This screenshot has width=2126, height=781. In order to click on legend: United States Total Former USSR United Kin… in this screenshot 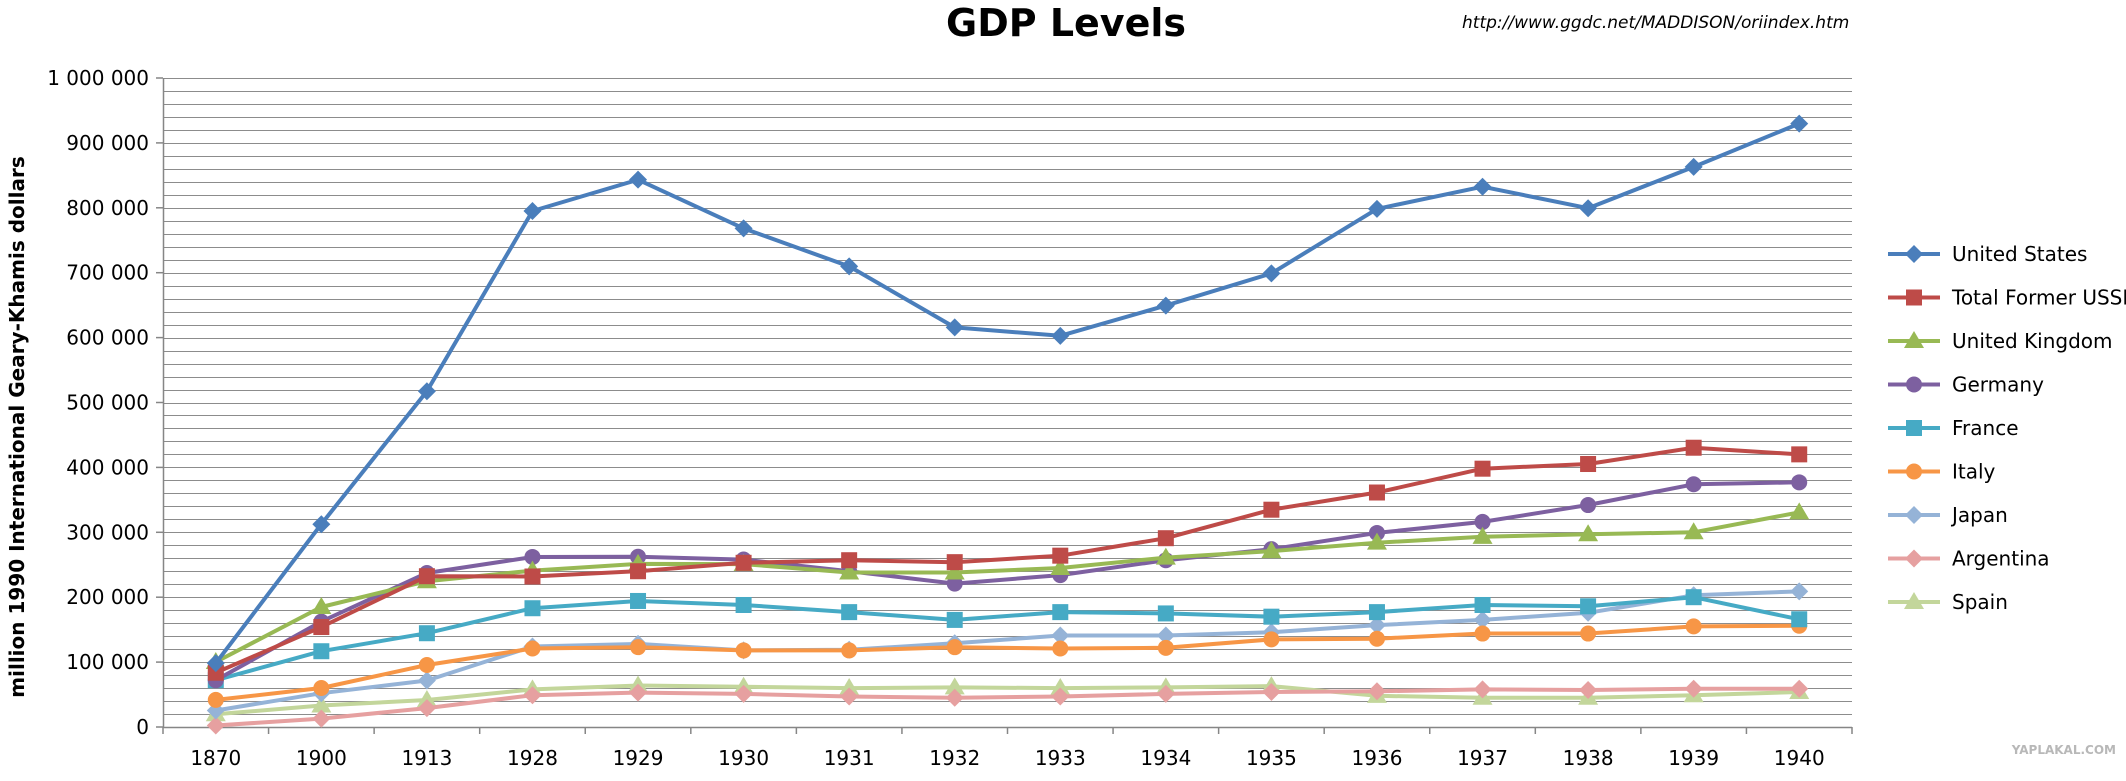, I will do `click(2007, 428)`.